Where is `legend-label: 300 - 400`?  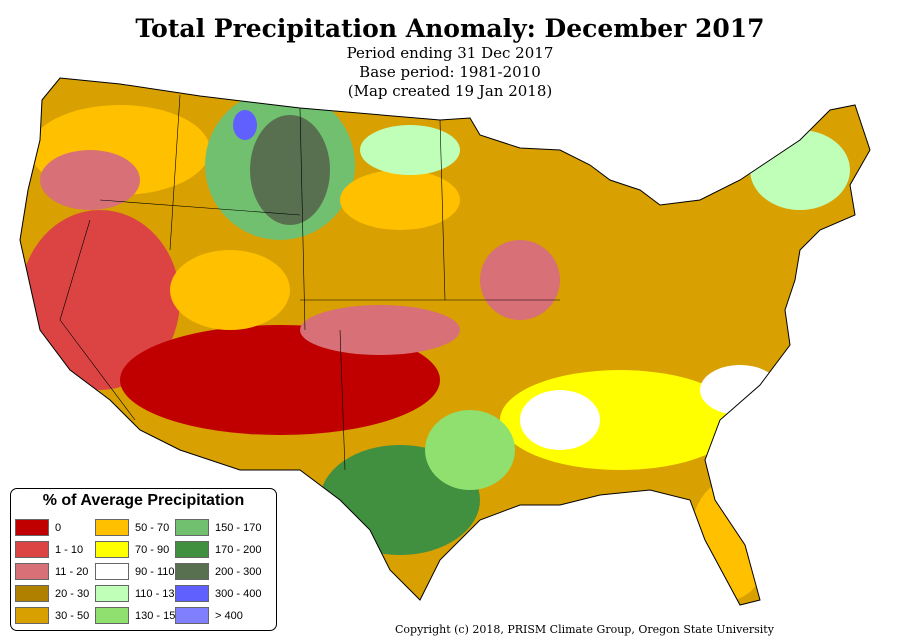 legend-label: 300 - 400 is located at coordinates (238, 593).